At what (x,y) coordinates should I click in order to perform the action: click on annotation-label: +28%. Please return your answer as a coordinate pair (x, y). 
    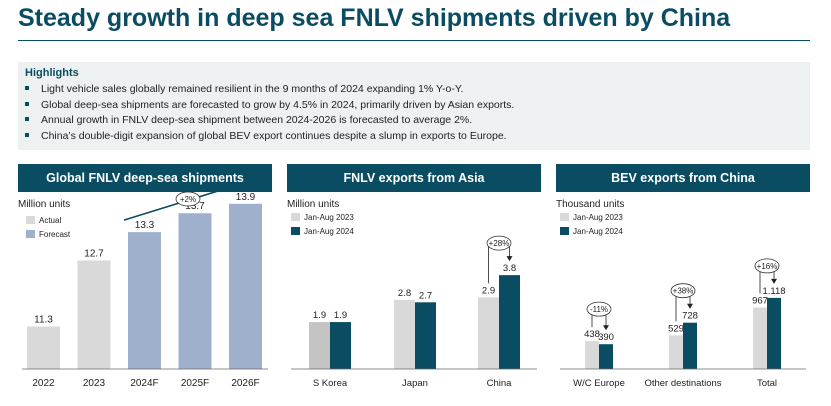
    Looking at the image, I should click on (499, 243).